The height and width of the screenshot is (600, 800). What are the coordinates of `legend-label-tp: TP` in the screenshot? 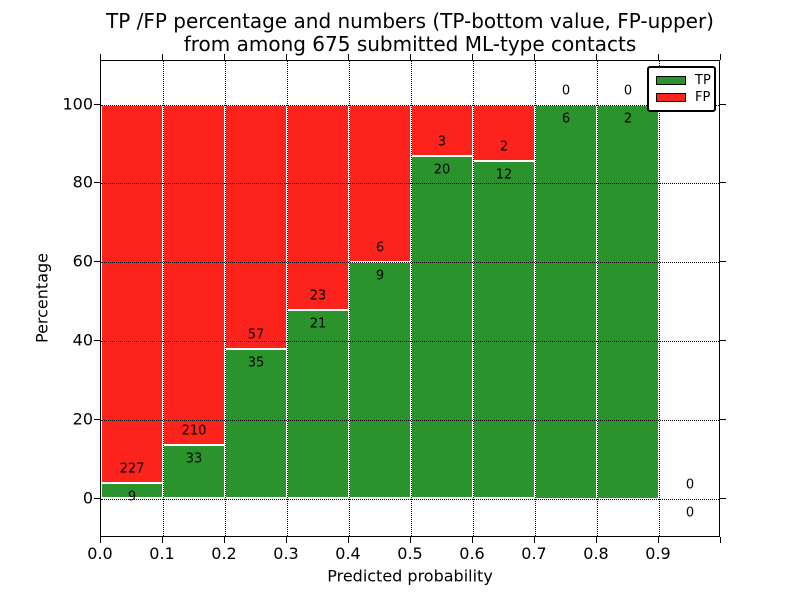 It's located at (703, 80).